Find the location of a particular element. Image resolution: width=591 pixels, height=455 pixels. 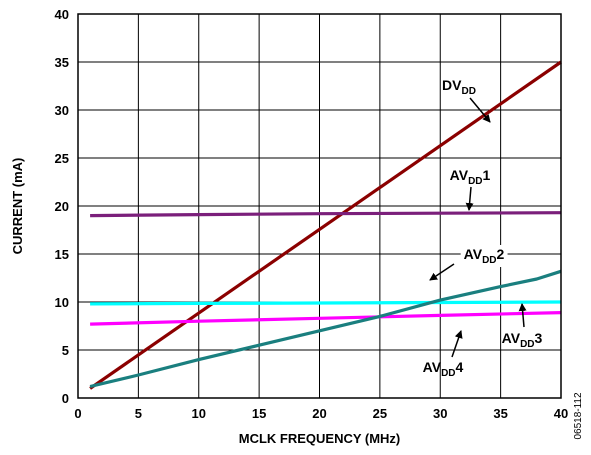

y-tick-label: 15 is located at coordinates (62, 254).